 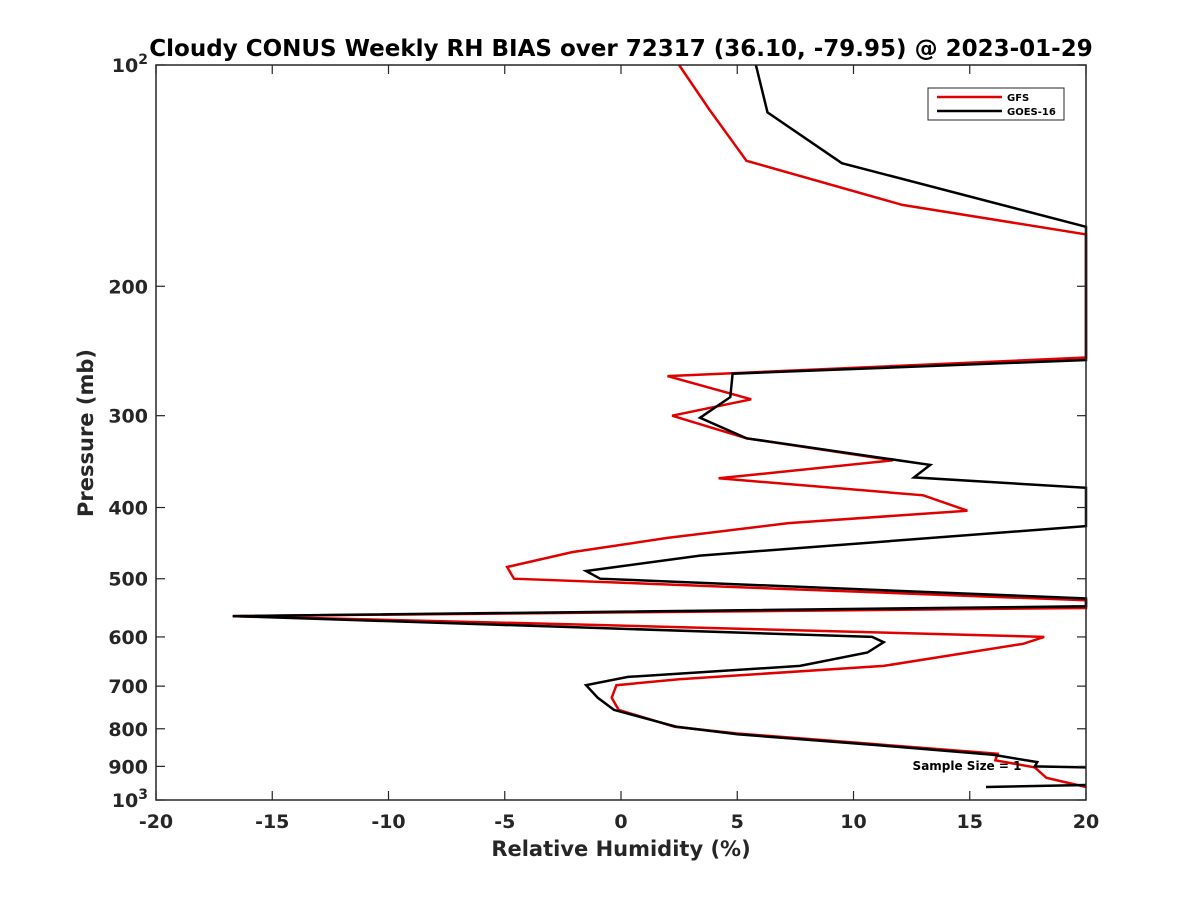 I want to click on y-tick-label: 900, so click(x=128, y=767).